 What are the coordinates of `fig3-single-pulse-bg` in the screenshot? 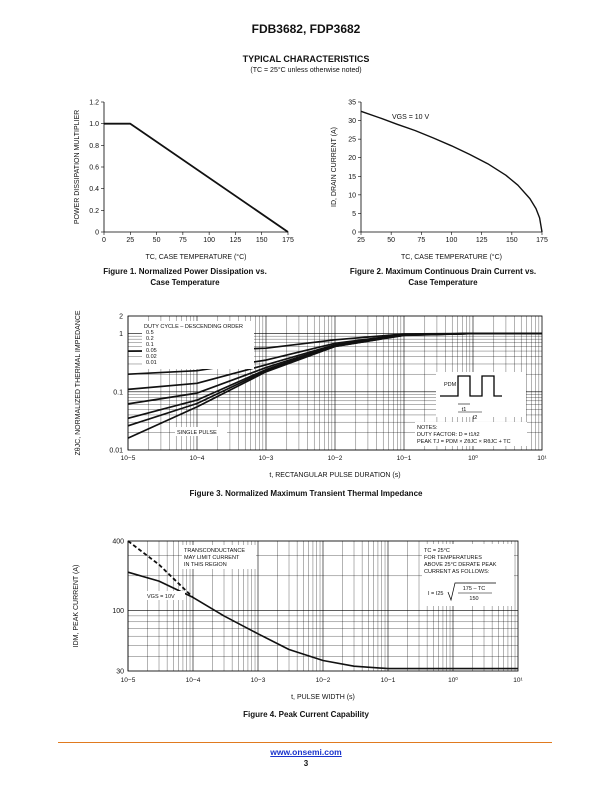 It's located at (201, 431).